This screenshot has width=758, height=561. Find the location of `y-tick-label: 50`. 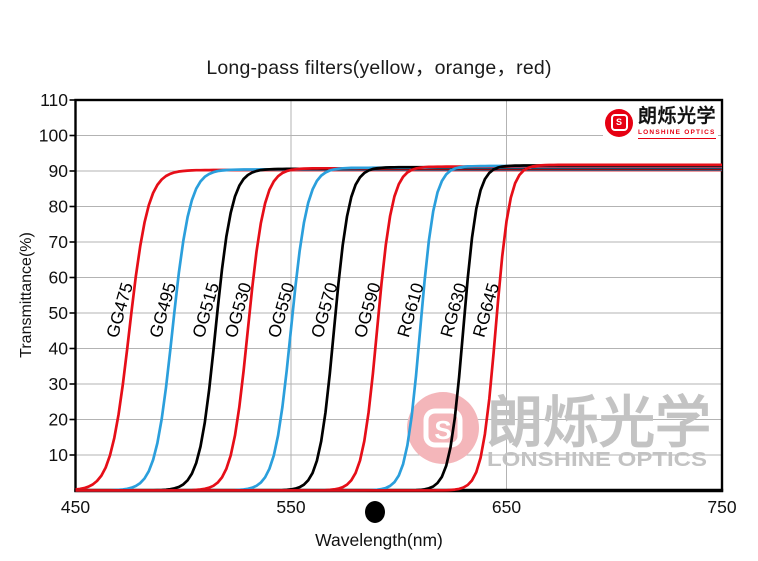

y-tick-label: 50 is located at coordinates (59, 313).